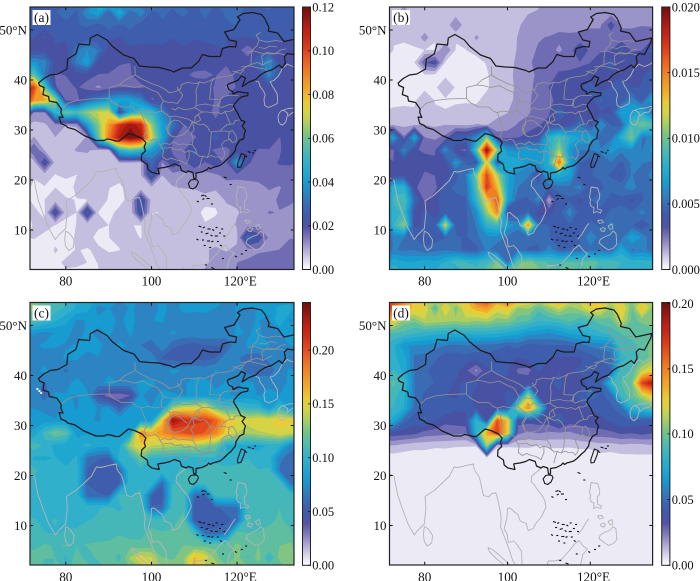 The width and height of the screenshot is (700, 581). Describe the element at coordinates (323, 182) in the screenshot. I see `svg-text: 0.04` at that location.